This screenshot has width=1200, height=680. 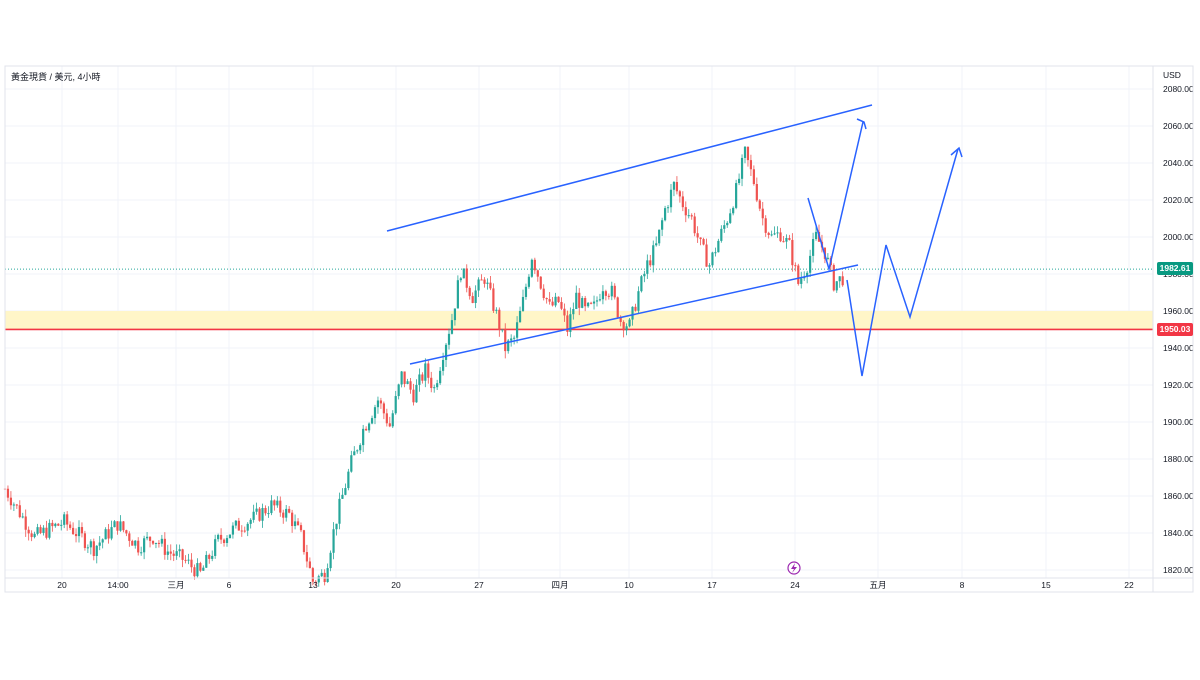 What do you see at coordinates (396, 585) in the screenshot?
I see `time-tick-label: 20` at bounding box center [396, 585].